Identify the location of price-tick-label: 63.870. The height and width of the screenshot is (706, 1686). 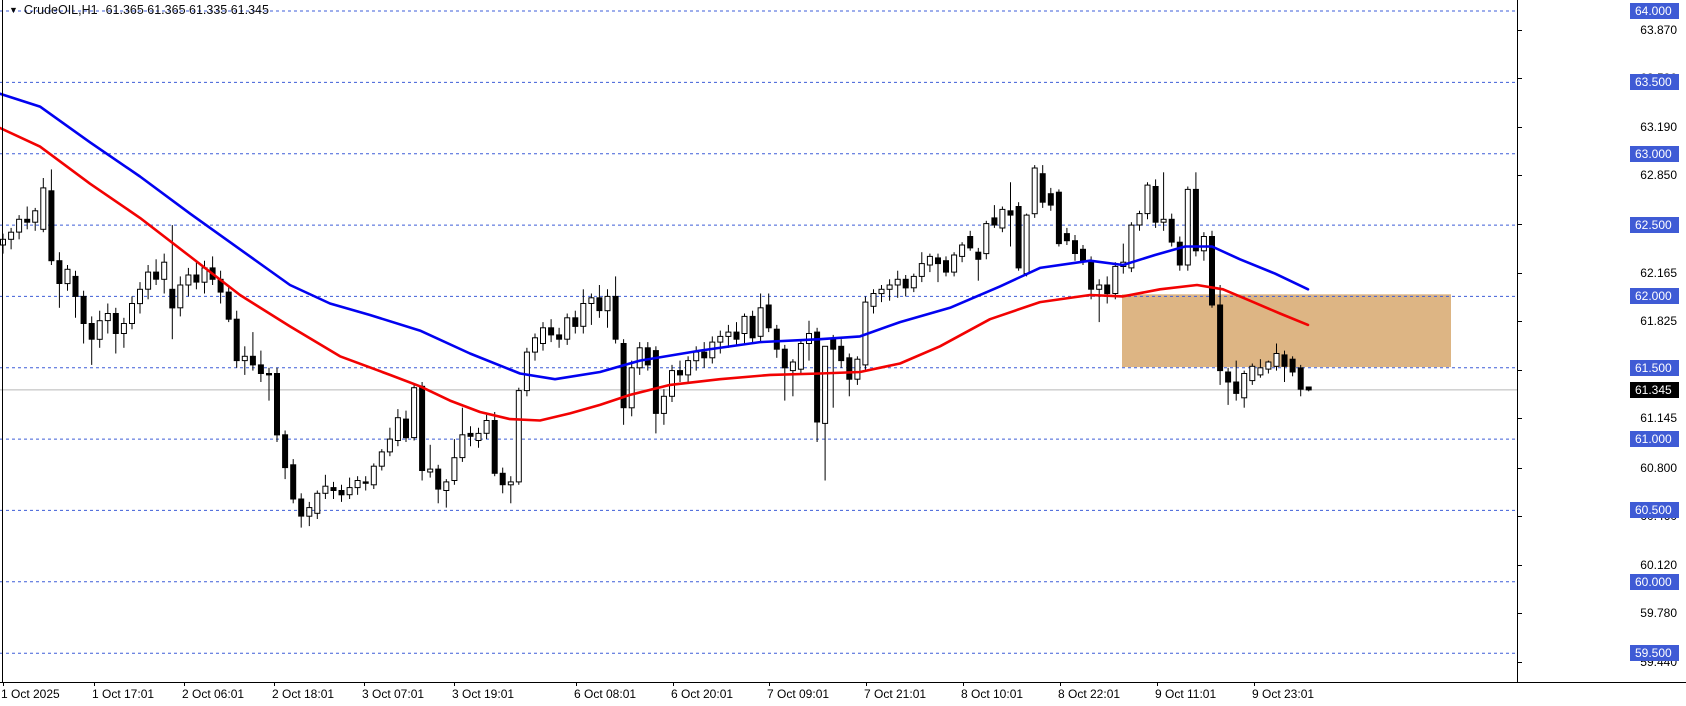
(1658, 29).